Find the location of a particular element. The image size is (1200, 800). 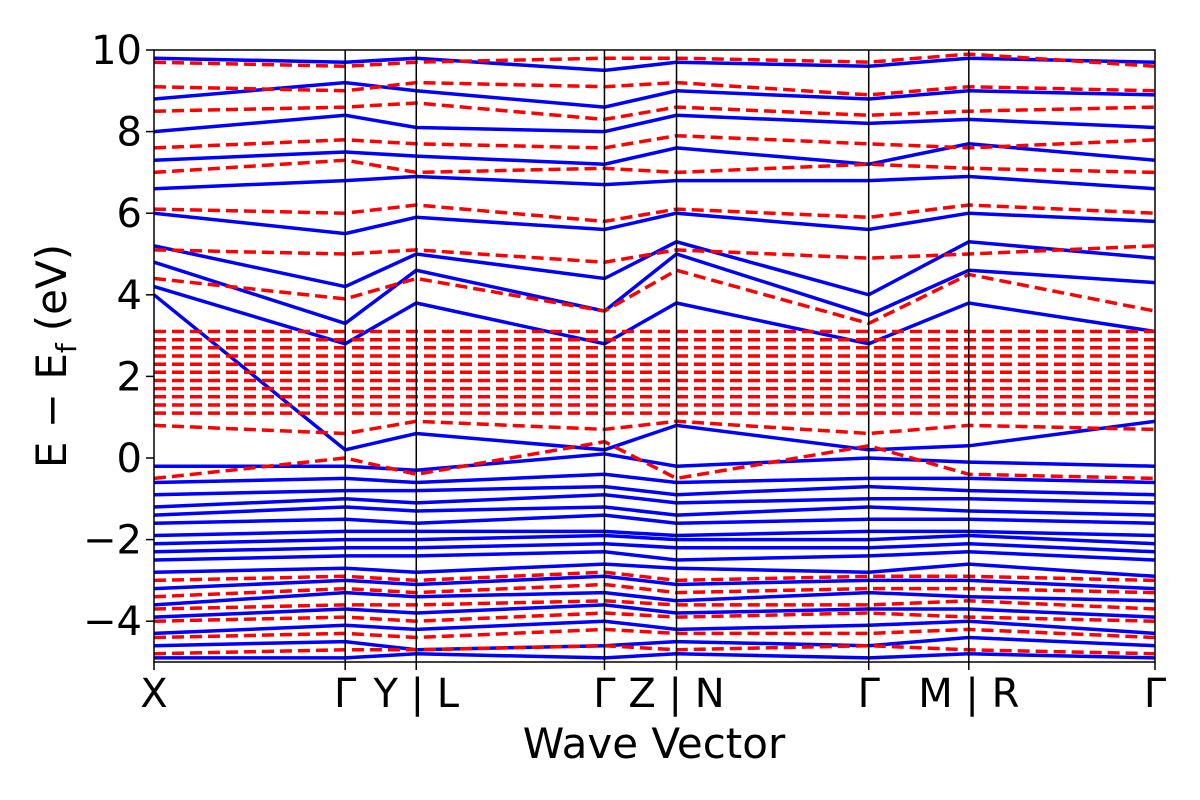

y-axis-title-main: E − E is located at coordinates (51, 410).